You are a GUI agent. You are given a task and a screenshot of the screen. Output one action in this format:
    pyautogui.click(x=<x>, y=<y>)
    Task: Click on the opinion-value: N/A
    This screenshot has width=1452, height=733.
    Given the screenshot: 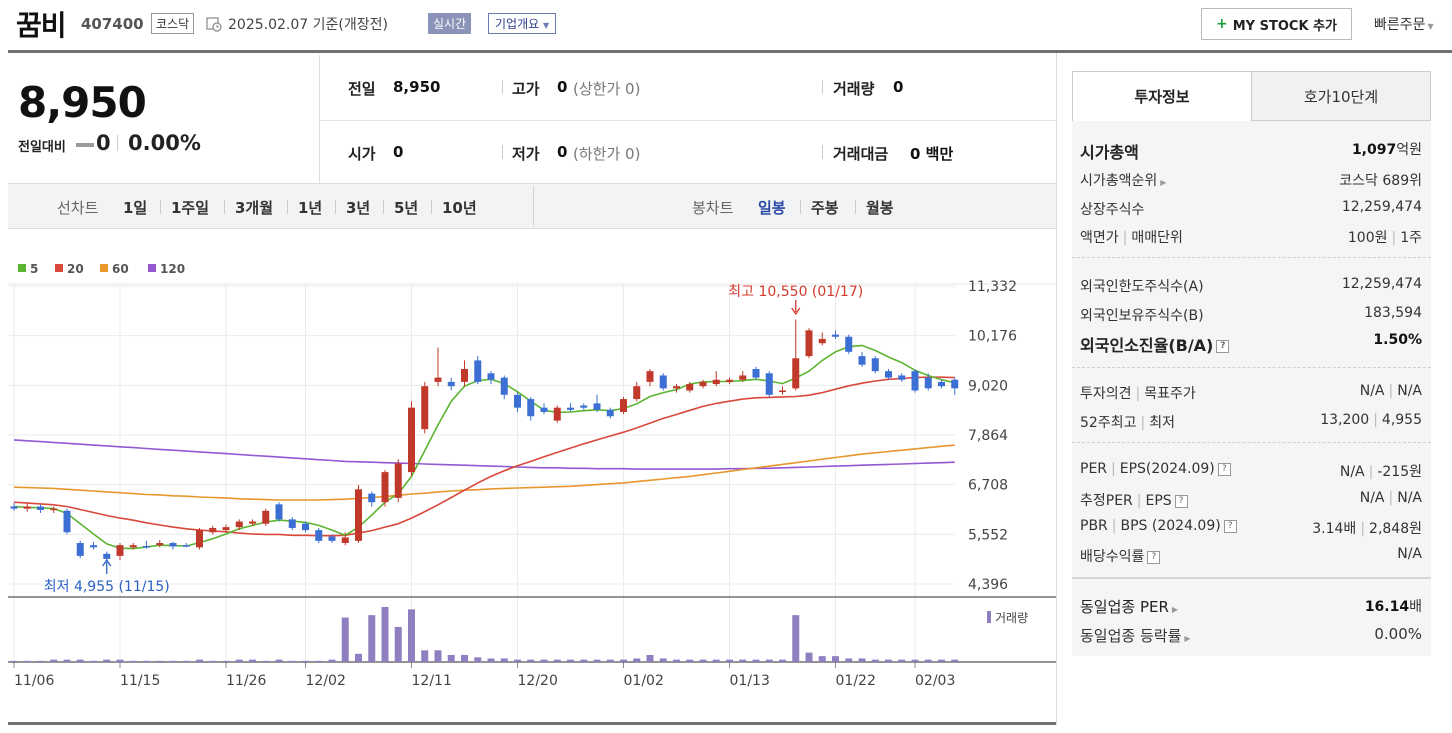 What is the action you would take?
    pyautogui.click(x=1372, y=391)
    